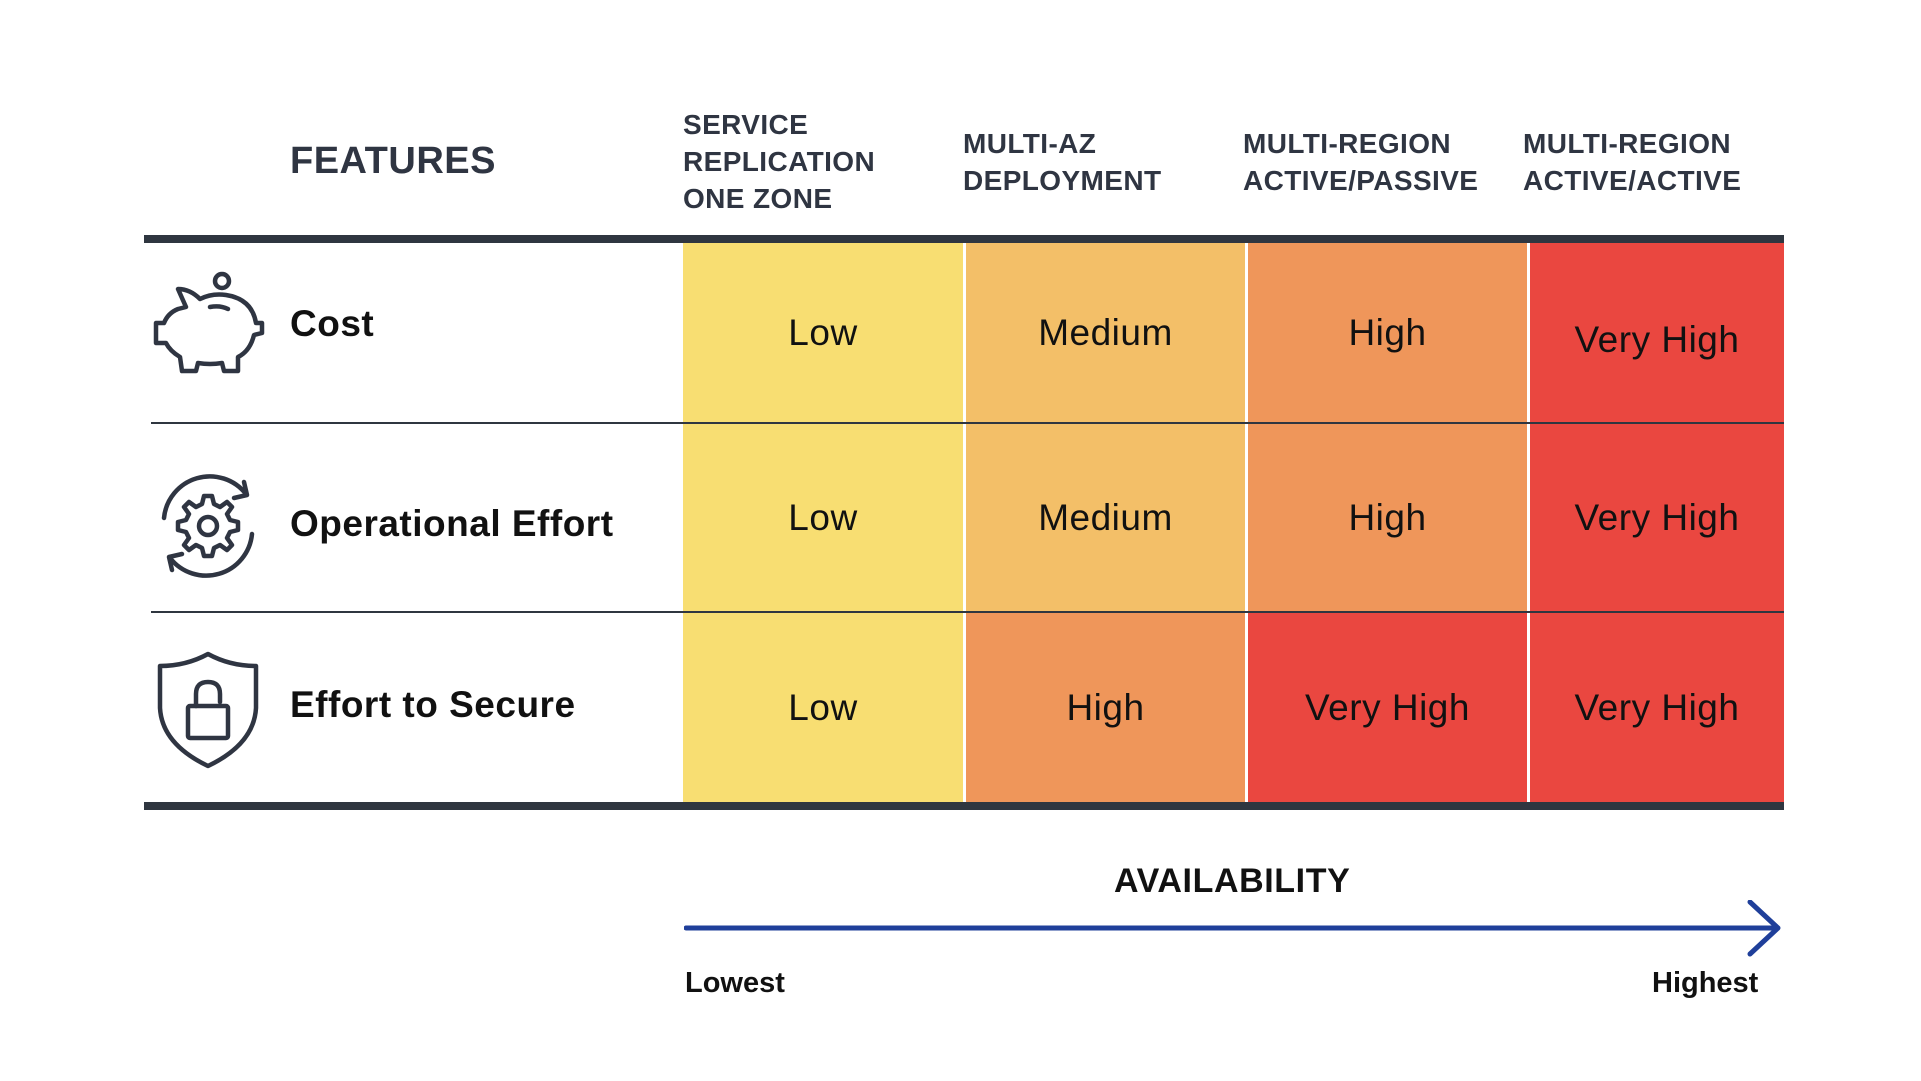 The width and height of the screenshot is (1921, 1081). What do you see at coordinates (1705, 983) in the screenshot?
I see `availability-highest-label: Highest` at bounding box center [1705, 983].